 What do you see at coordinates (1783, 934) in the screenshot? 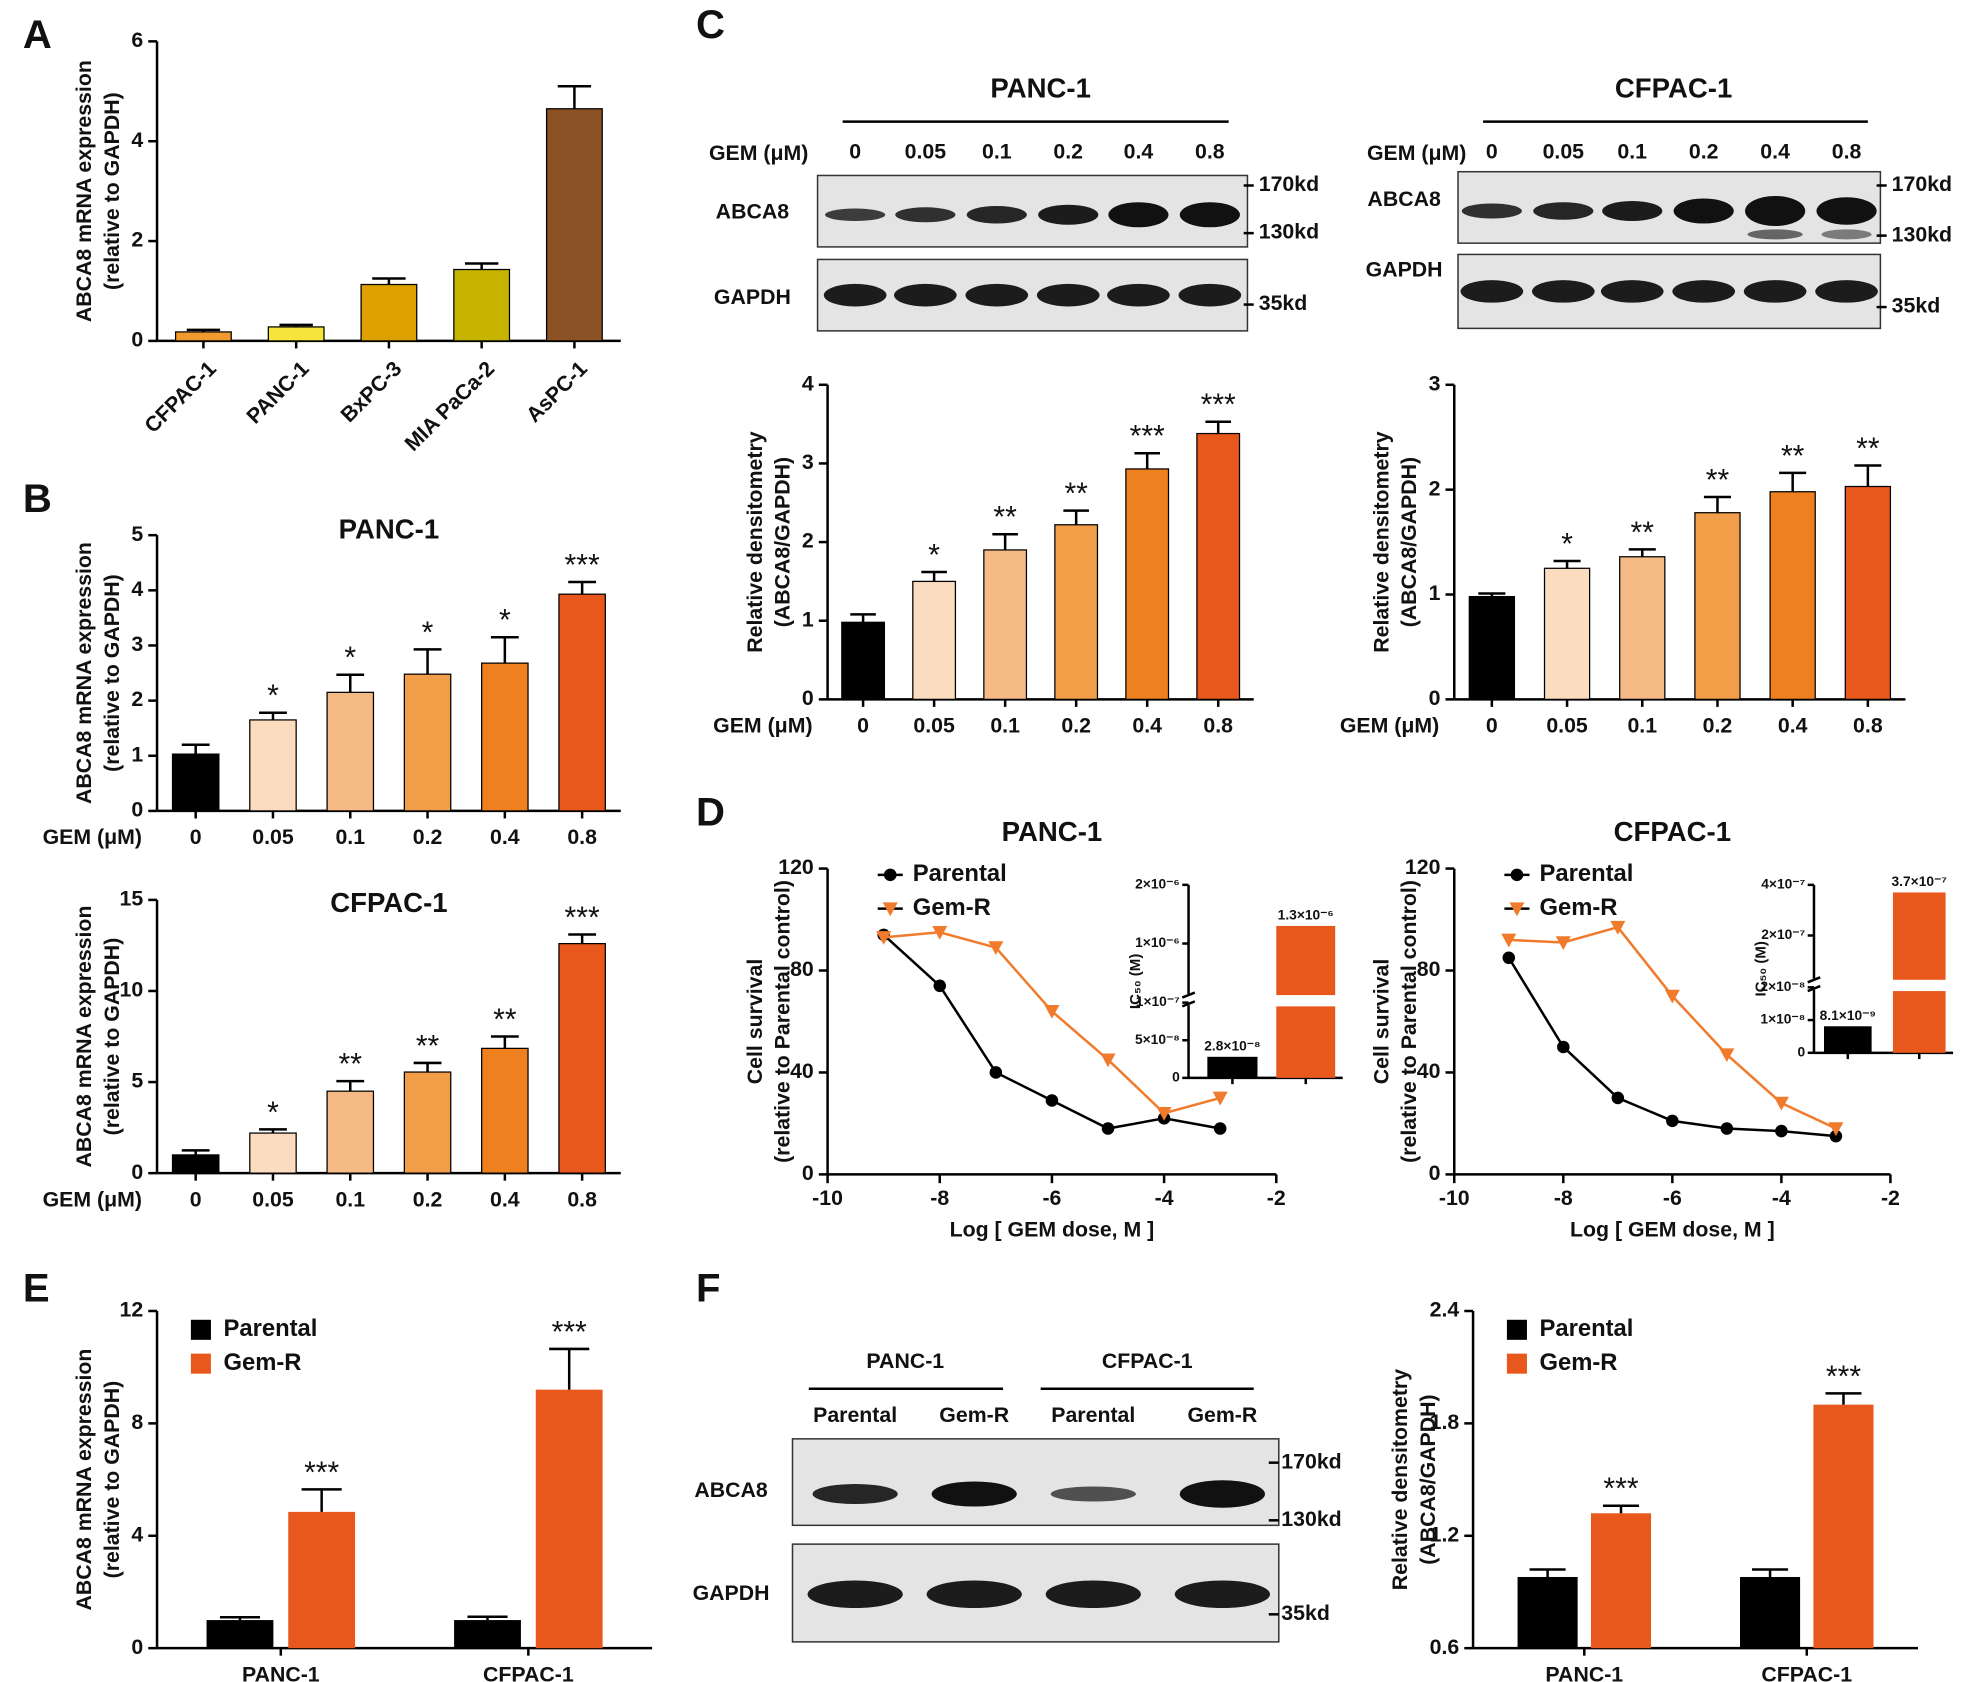
I see `inset-y-tick-label: 2×10⁻⁷` at bounding box center [1783, 934].